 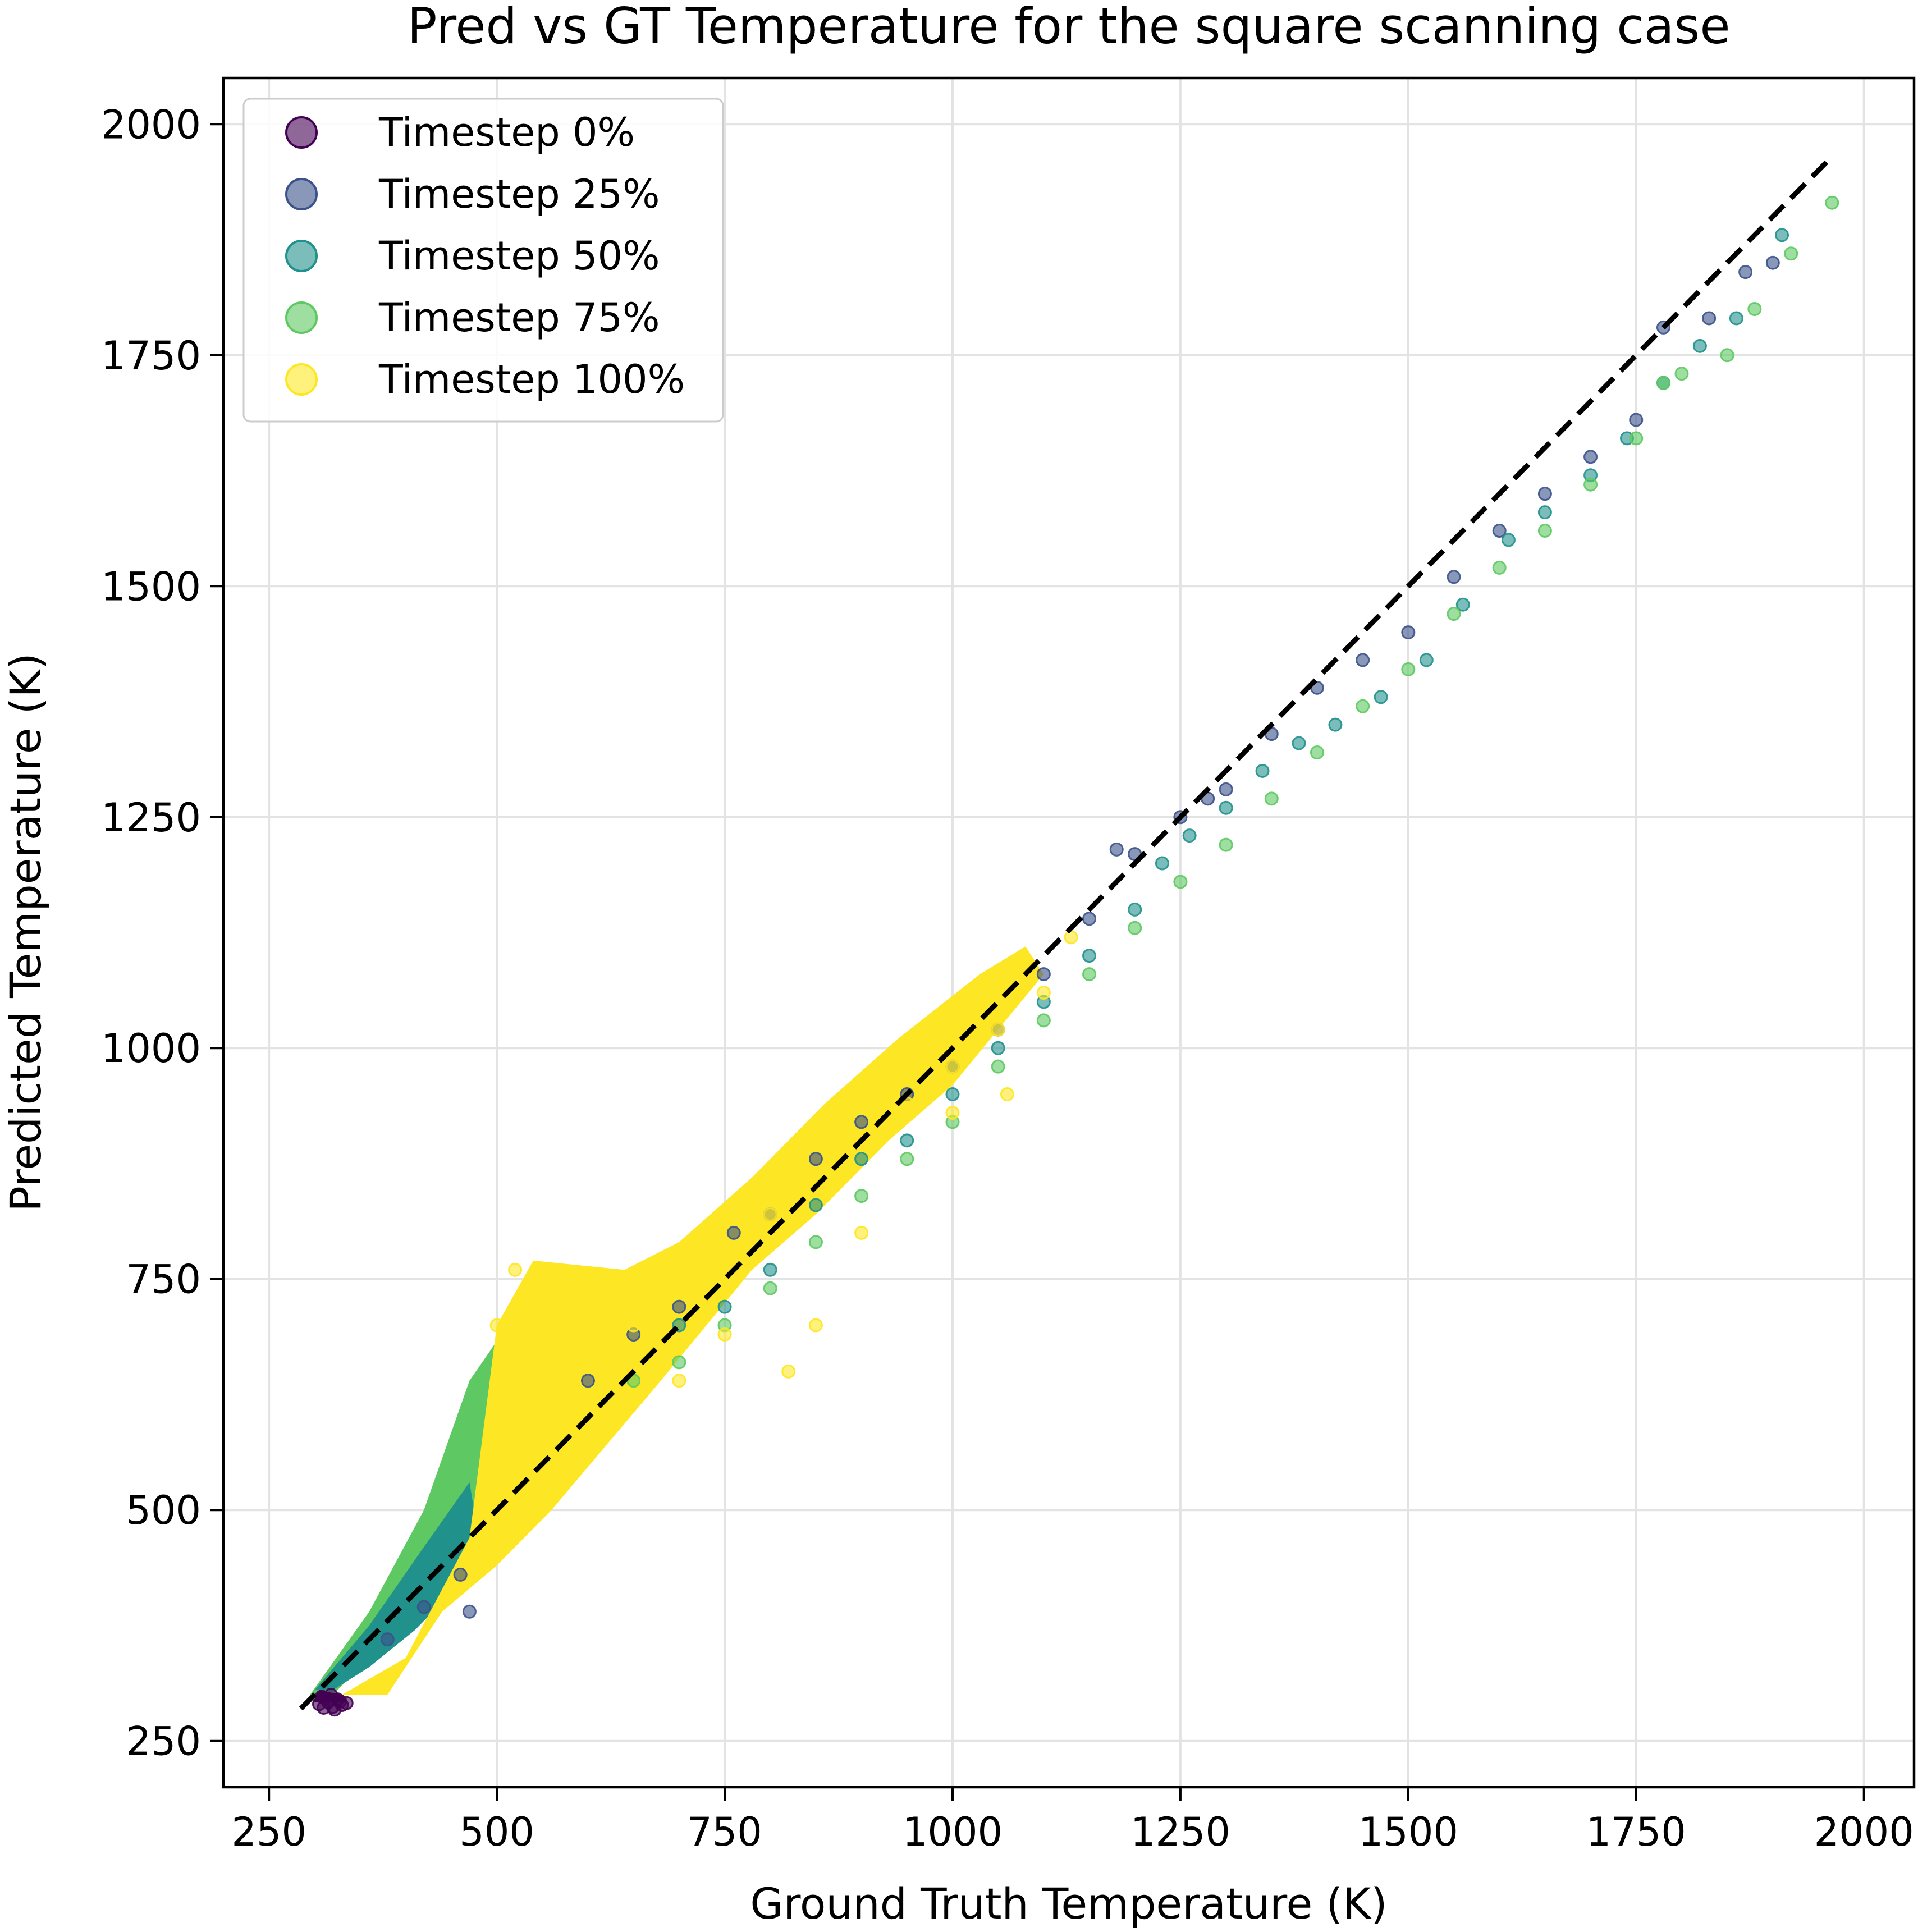 What do you see at coordinates (1180, 1832) in the screenshot?
I see `x-tick-label: 1250` at bounding box center [1180, 1832].